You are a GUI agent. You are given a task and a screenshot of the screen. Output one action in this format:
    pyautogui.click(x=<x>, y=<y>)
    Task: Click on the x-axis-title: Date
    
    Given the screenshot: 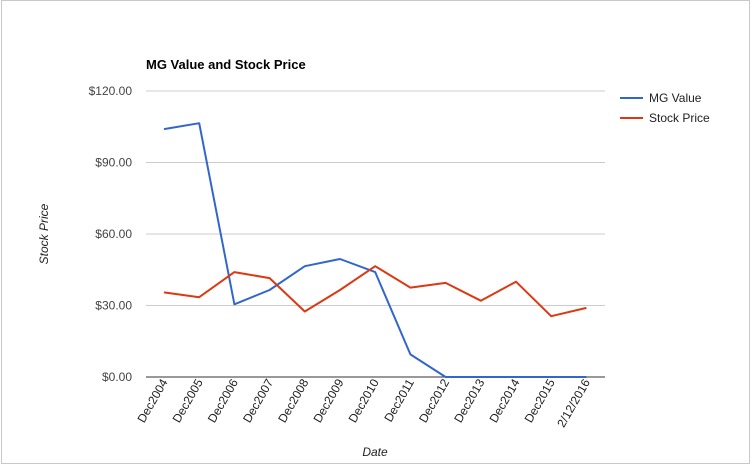 What is the action you would take?
    pyautogui.click(x=375, y=452)
    